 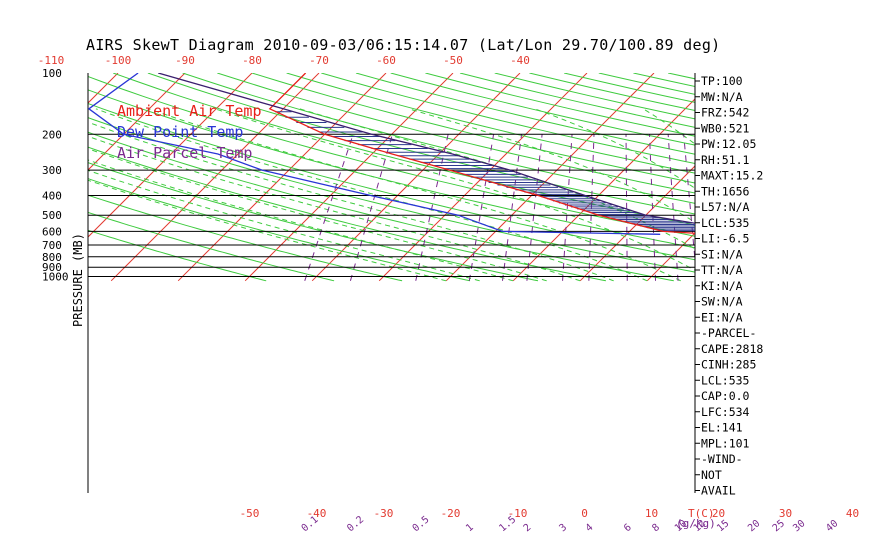 I want to click on bottom-temp-tick-label: -50, so click(x=250, y=513).